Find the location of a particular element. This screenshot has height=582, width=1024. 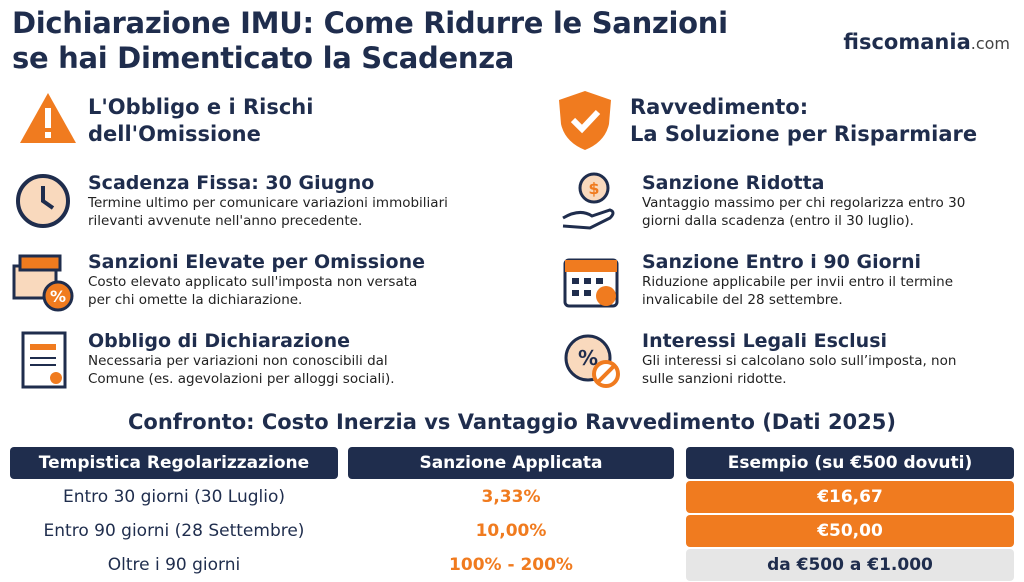

item-title: Sanzioni Elevate per Omissione is located at coordinates (257, 262).